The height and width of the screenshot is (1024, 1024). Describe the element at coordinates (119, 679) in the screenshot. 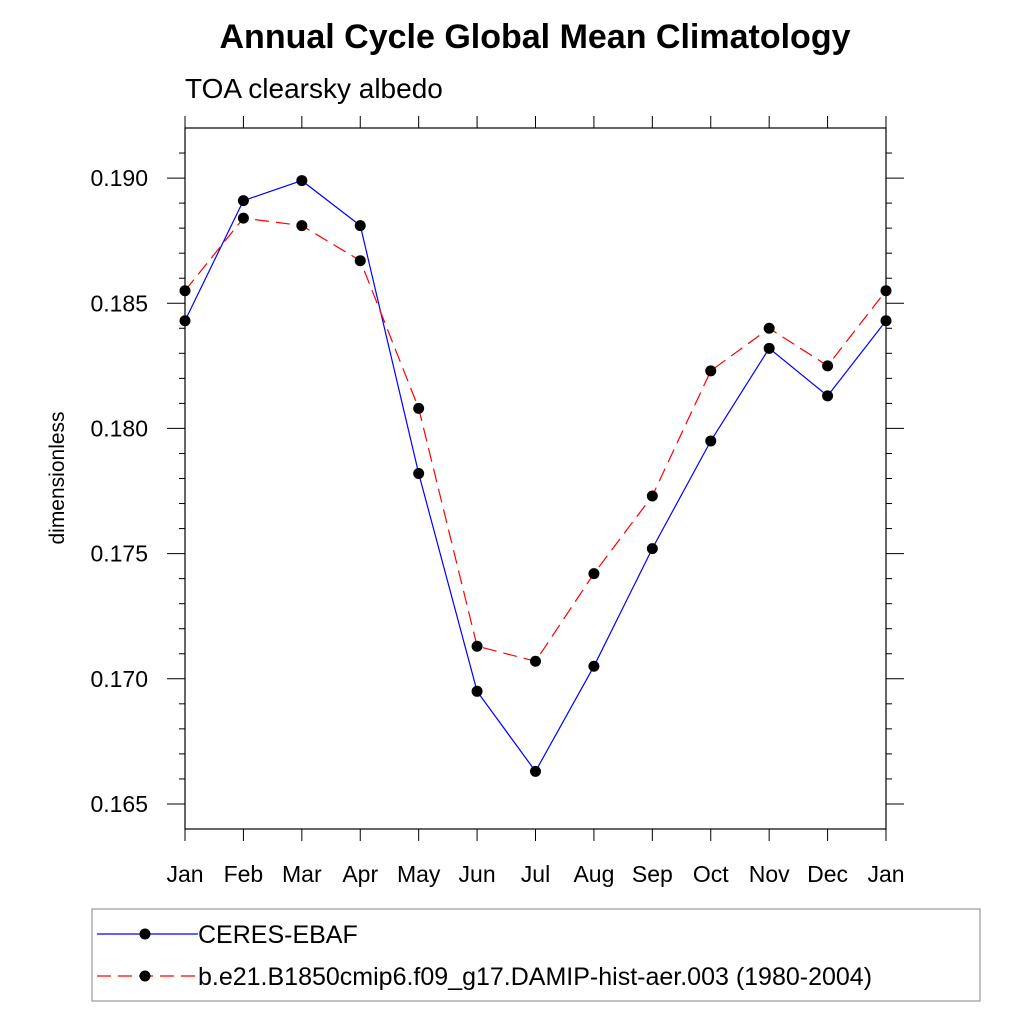

I see `y-tick-label: 0.170` at that location.